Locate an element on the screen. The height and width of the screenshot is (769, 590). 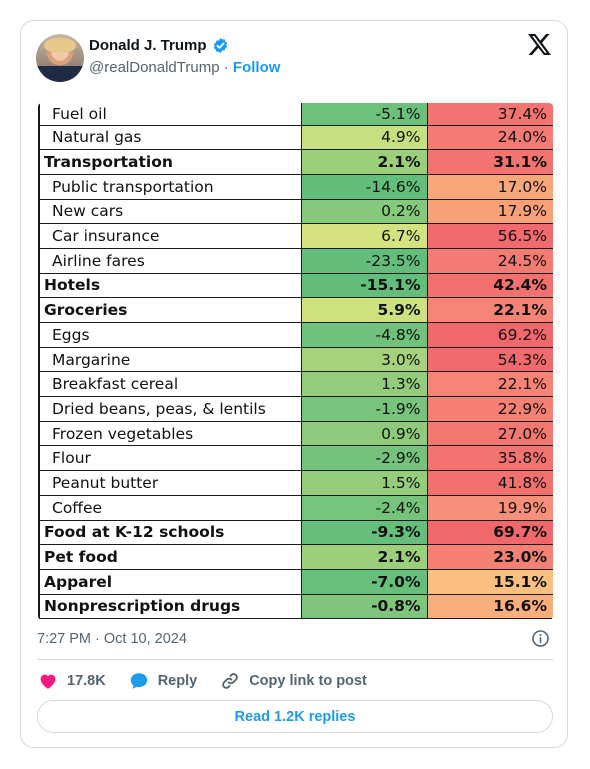
change-cell-col2: 16.6% is located at coordinates (490, 607).